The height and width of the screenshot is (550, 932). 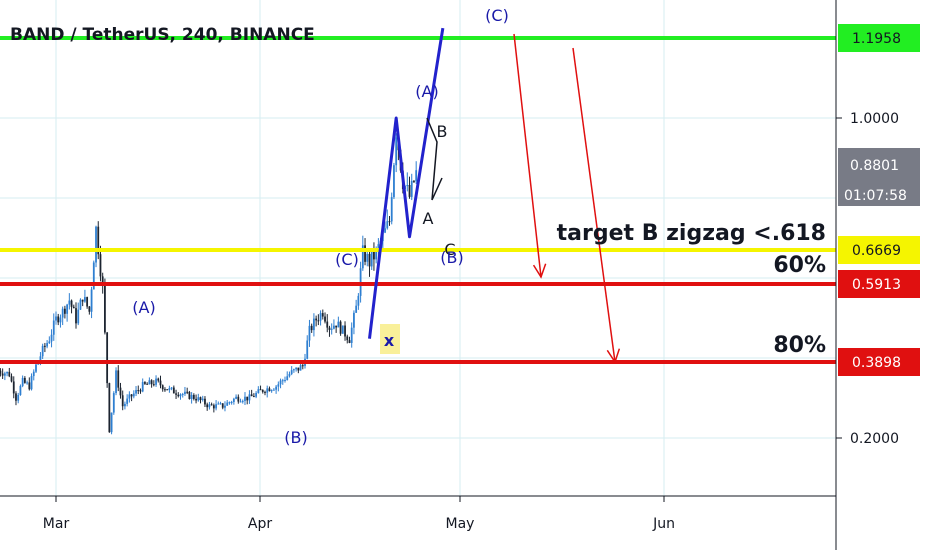 What do you see at coordinates (260, 524) in the screenshot?
I see `time-tick-label: Apr` at bounding box center [260, 524].